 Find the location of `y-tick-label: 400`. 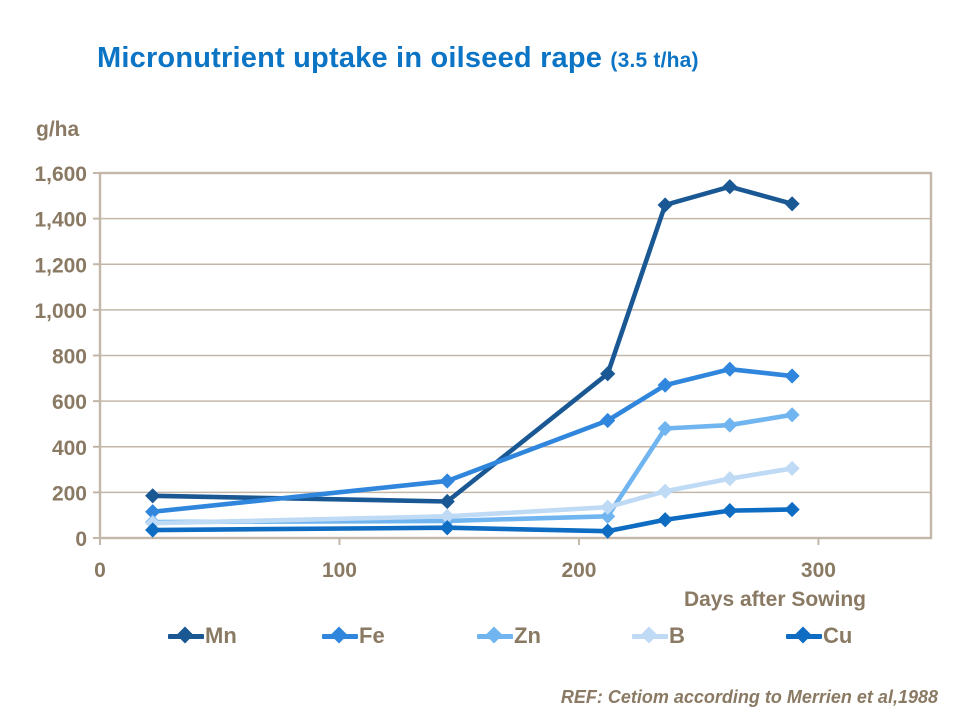

y-tick-label: 400 is located at coordinates (69, 448).